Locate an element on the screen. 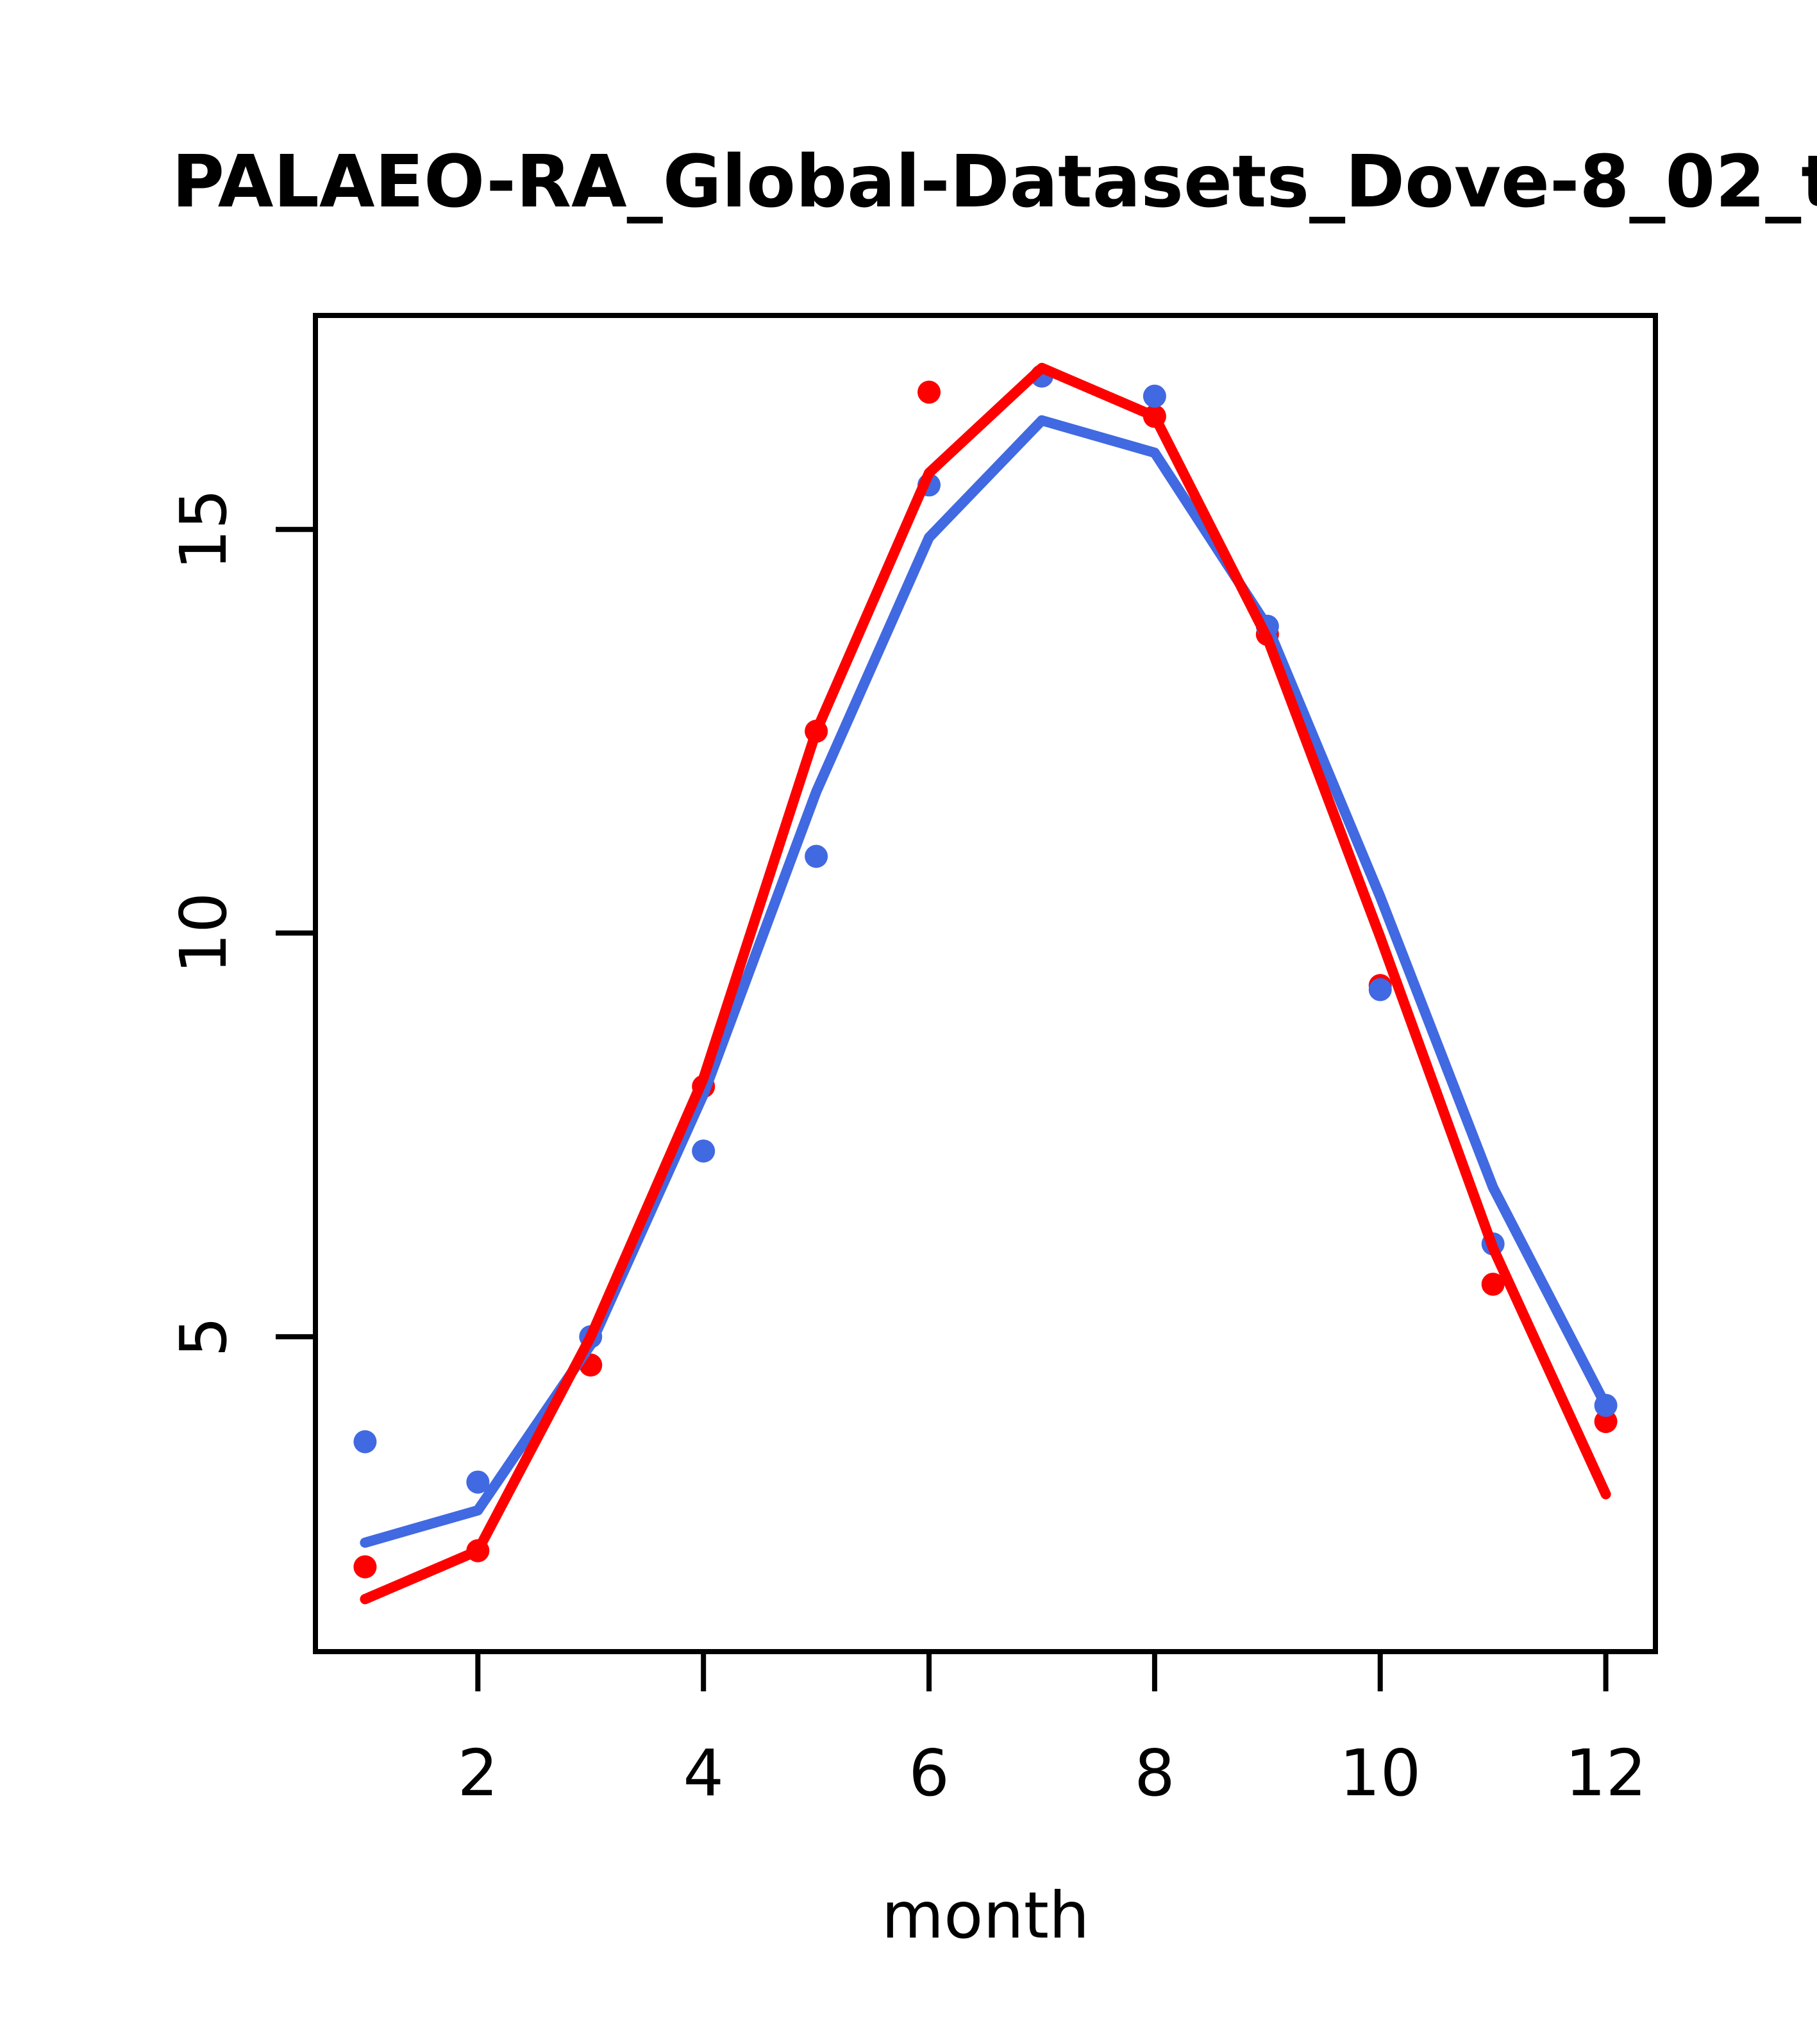  x-tick-label: 2 is located at coordinates (479, 1774).